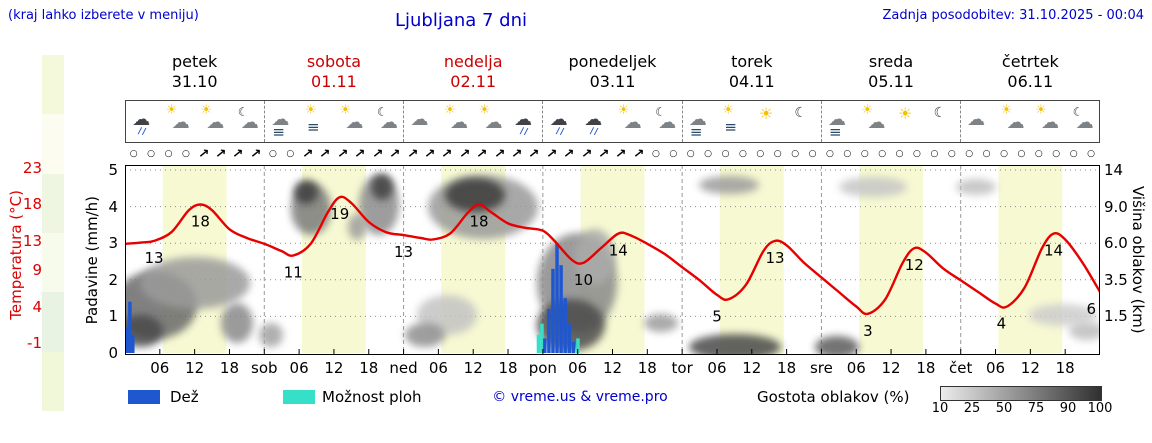 The image size is (1152, 443). I want to click on cloud-density-tick-label: 50, so click(1004, 408).